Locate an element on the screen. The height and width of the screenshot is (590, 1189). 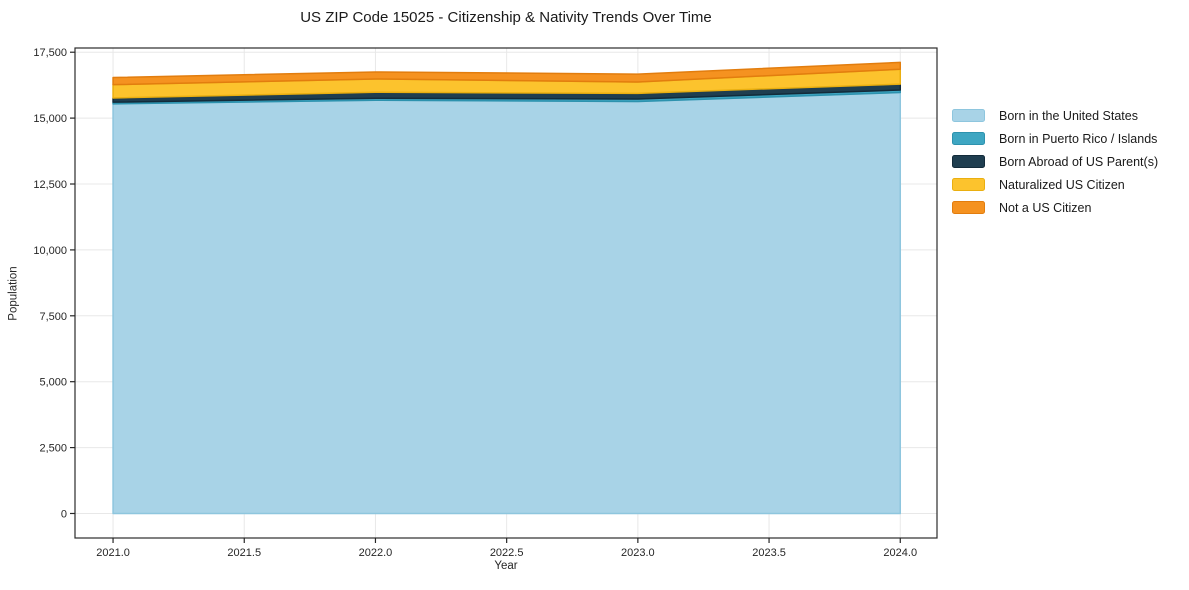
y-tick-label: 0 is located at coordinates (64, 514).